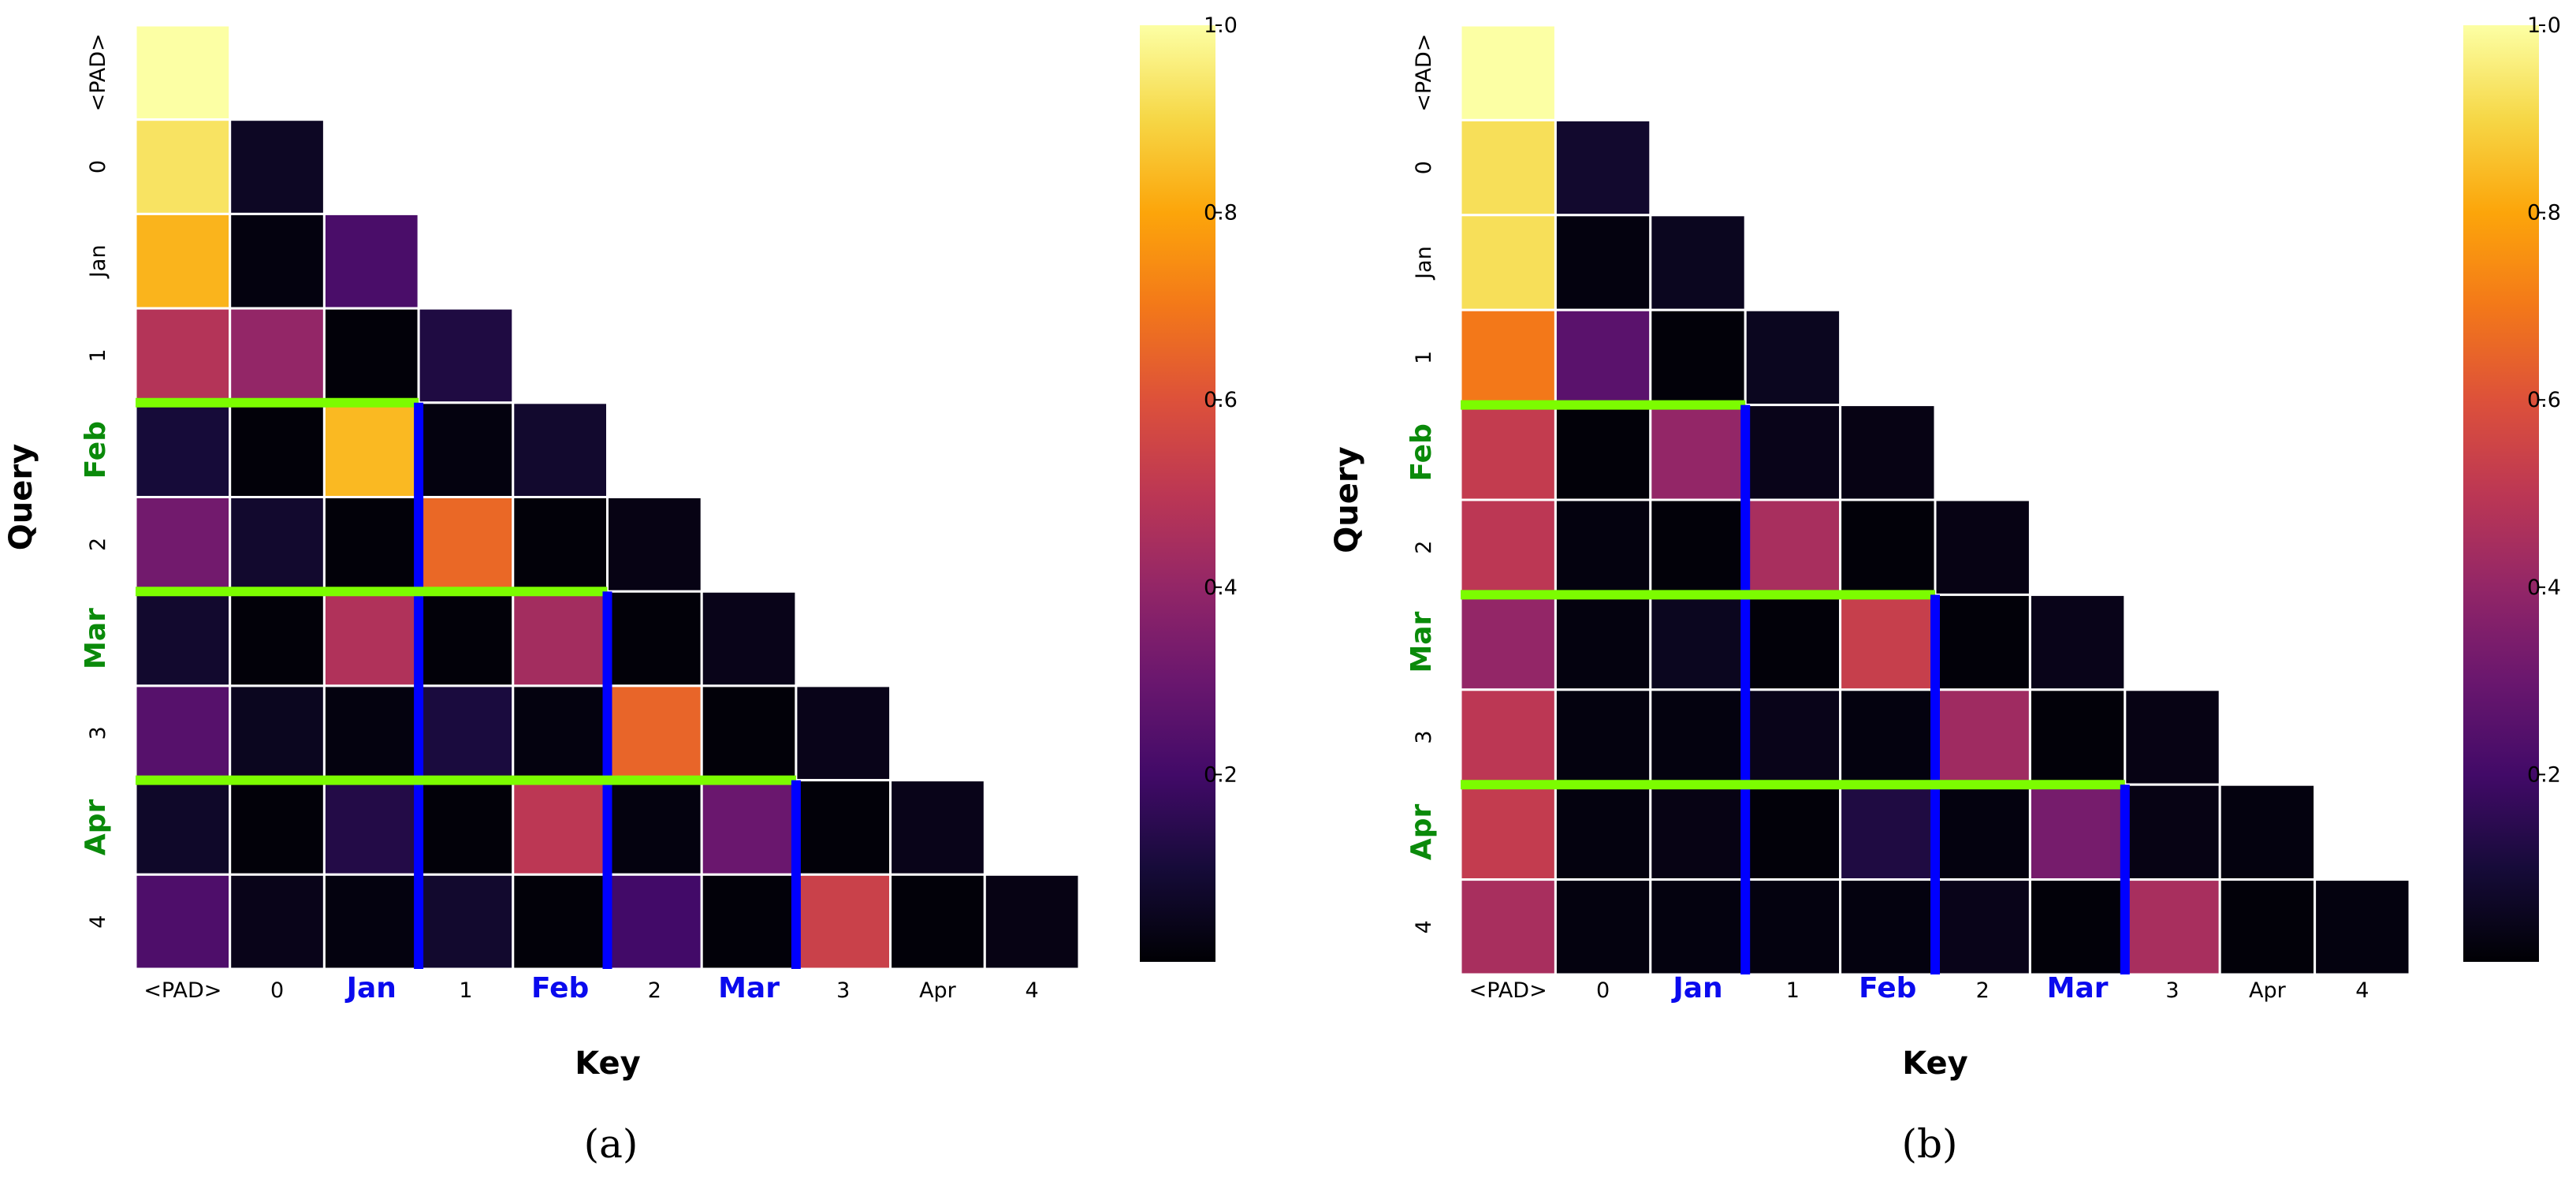 Image resolution: width=2576 pixels, height=1196 pixels. Describe the element at coordinates (1508, 357) in the screenshot. I see `heatmap-cell-b-r3-c0` at that location.